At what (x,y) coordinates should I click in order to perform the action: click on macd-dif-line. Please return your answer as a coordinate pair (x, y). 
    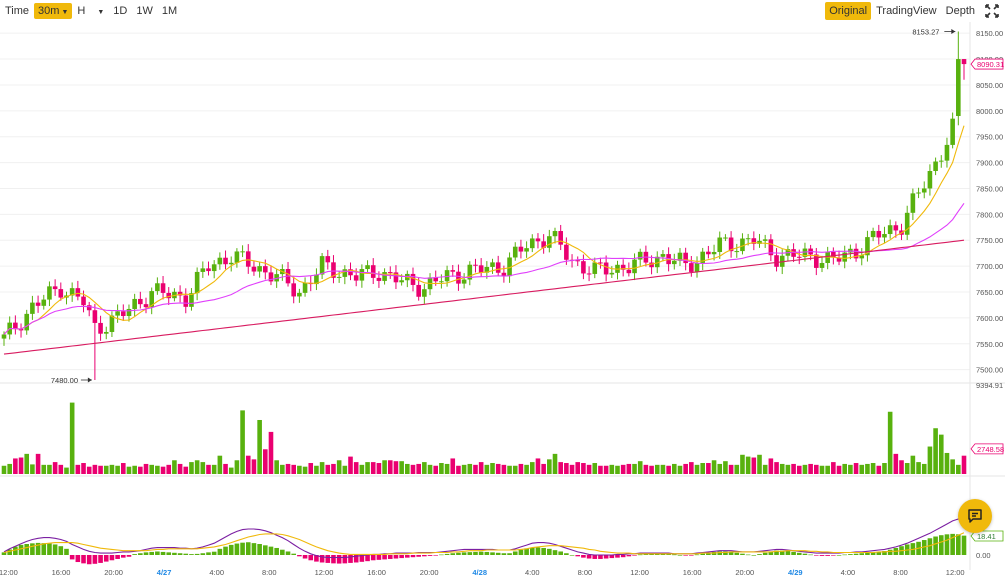
    Looking at the image, I should click on (484, 537).